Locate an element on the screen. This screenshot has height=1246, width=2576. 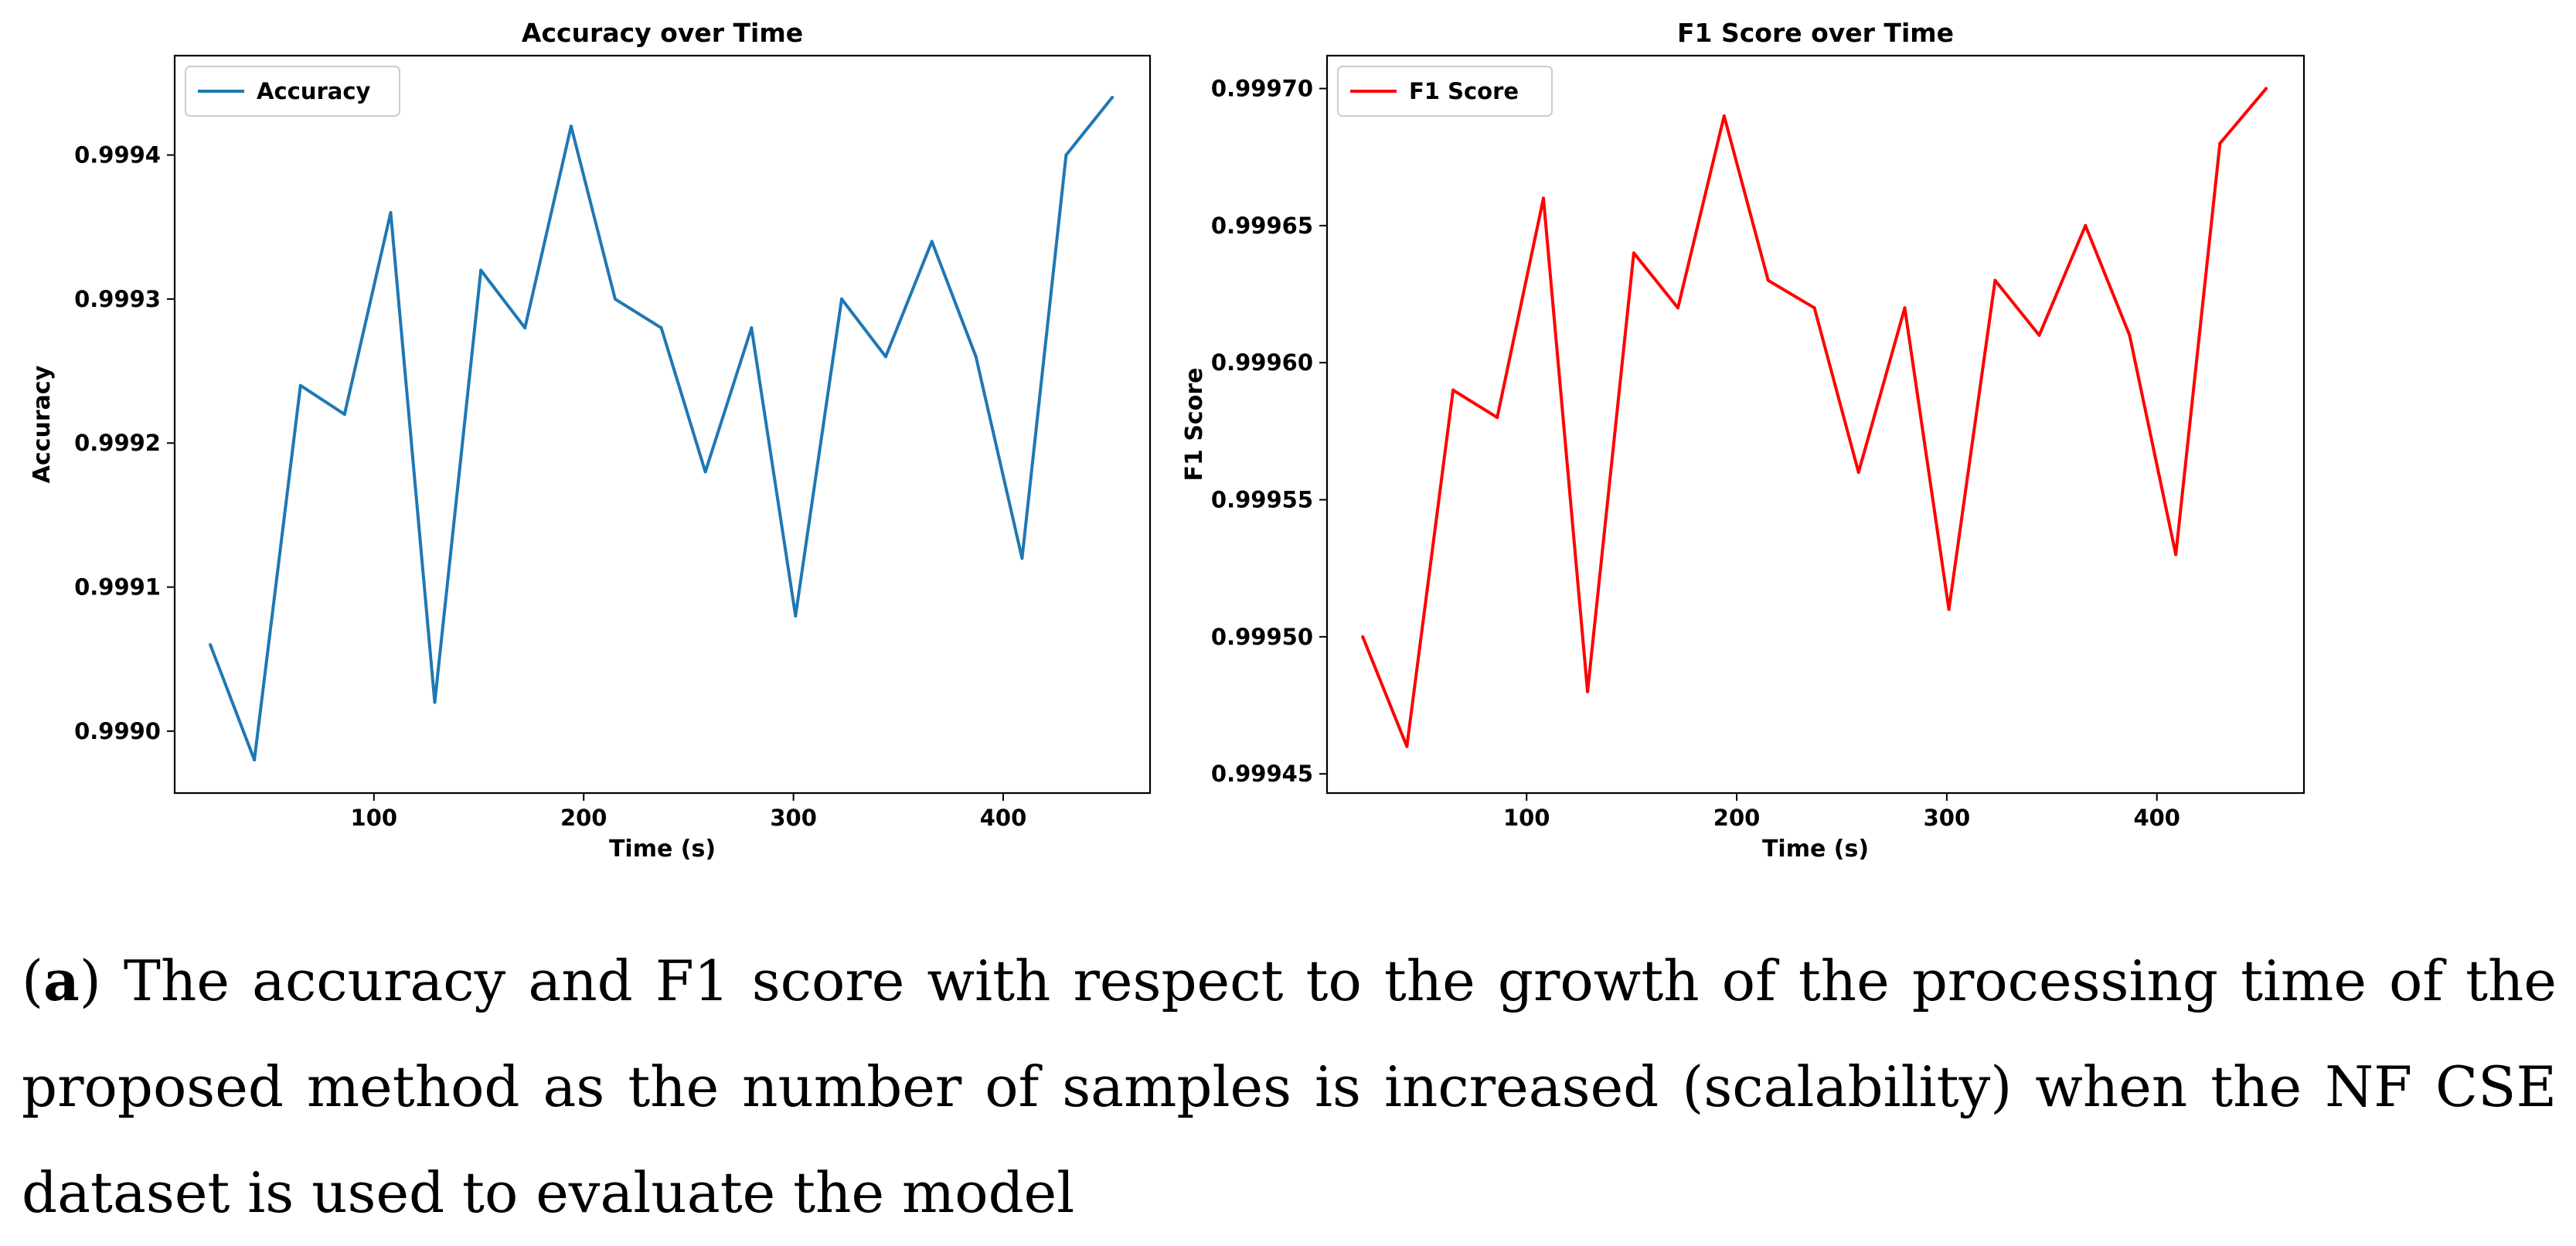
chart-title: F1 Score over Time is located at coordinates (1815, 33).